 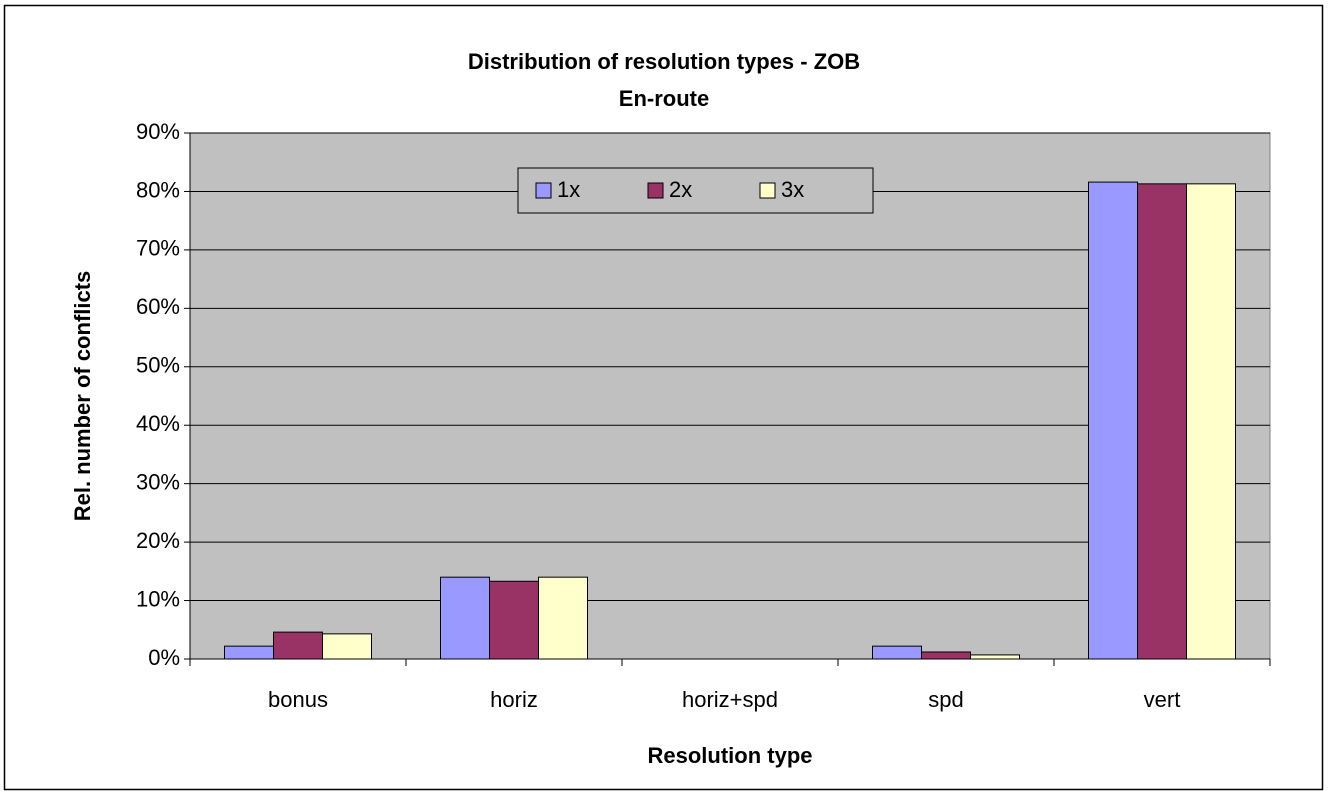 I want to click on y-tick-label: 30%, so click(x=158, y=481).